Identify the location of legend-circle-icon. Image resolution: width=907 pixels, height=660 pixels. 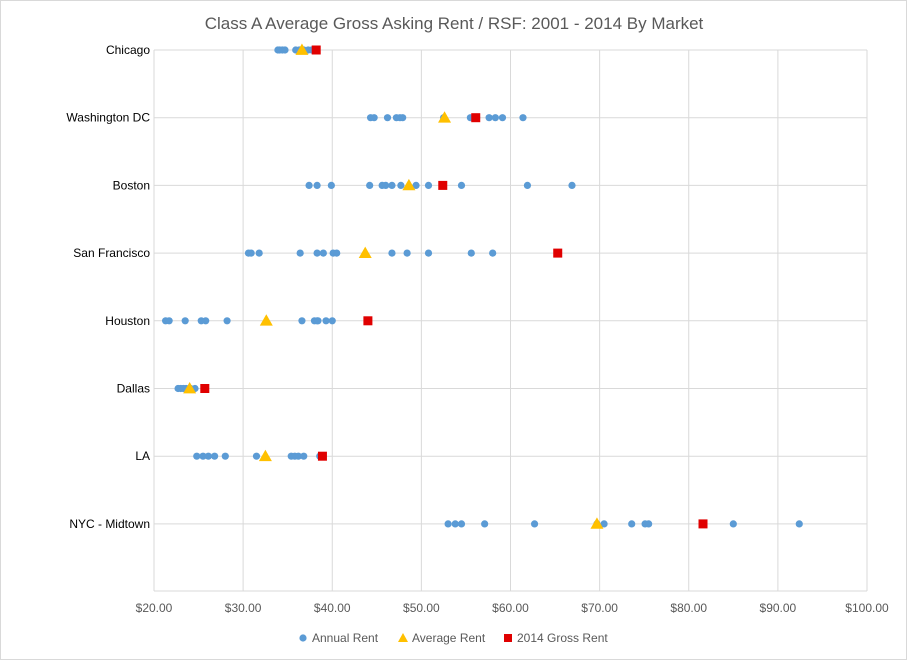
(303, 638).